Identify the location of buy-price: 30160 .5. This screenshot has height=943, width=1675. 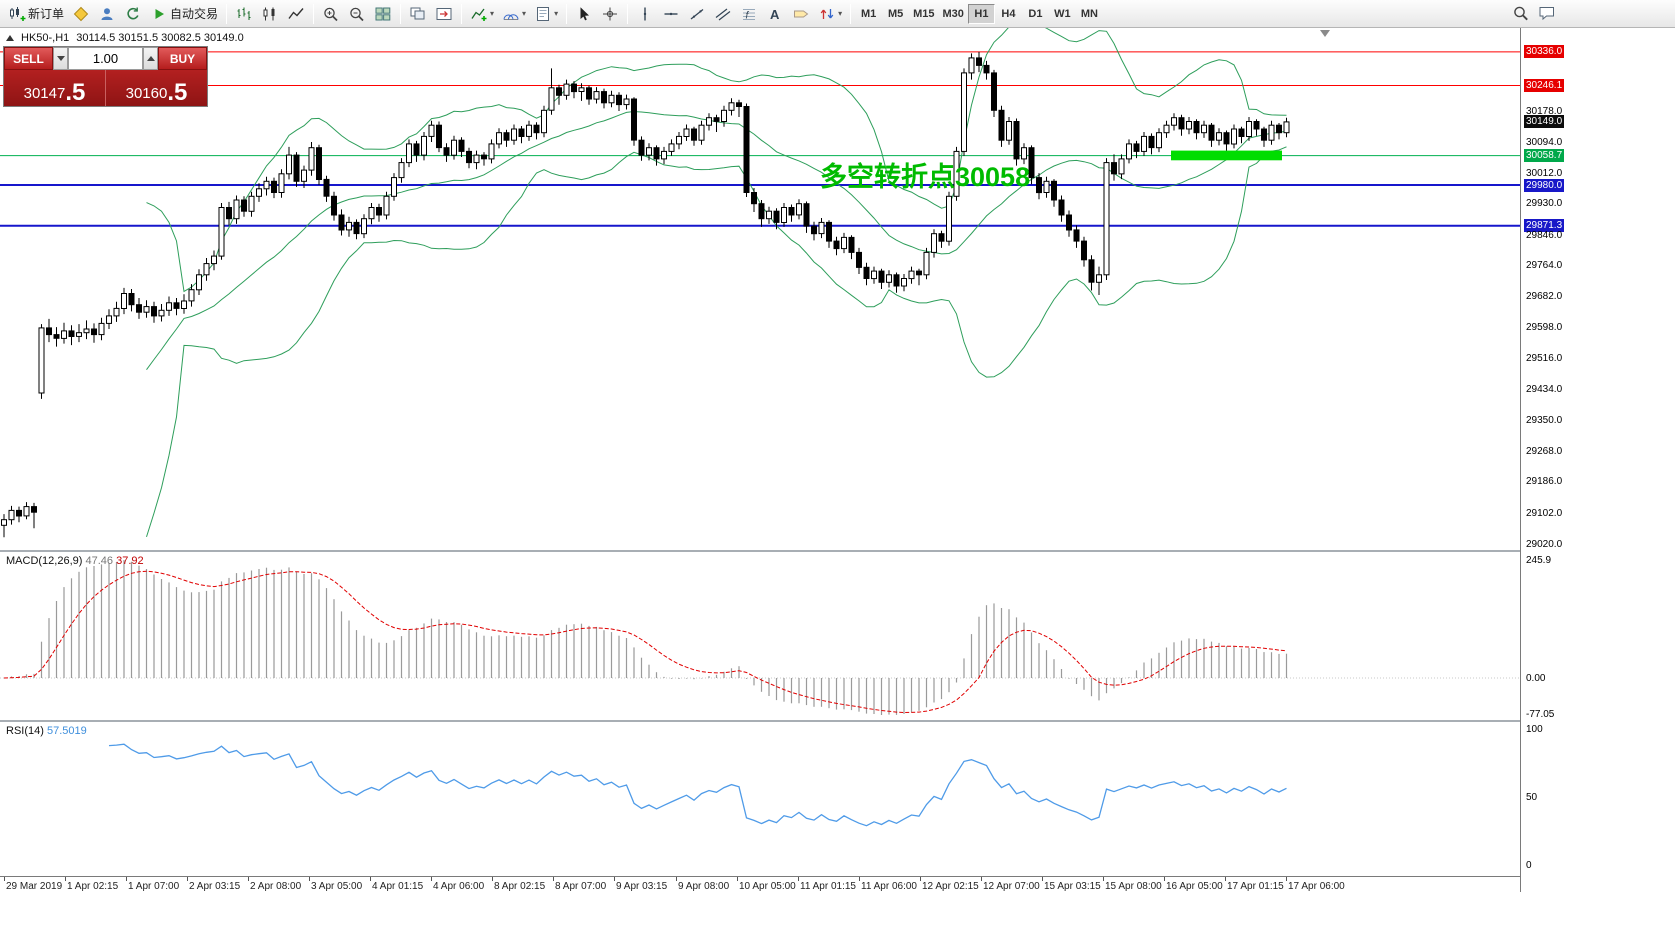
(156, 88).